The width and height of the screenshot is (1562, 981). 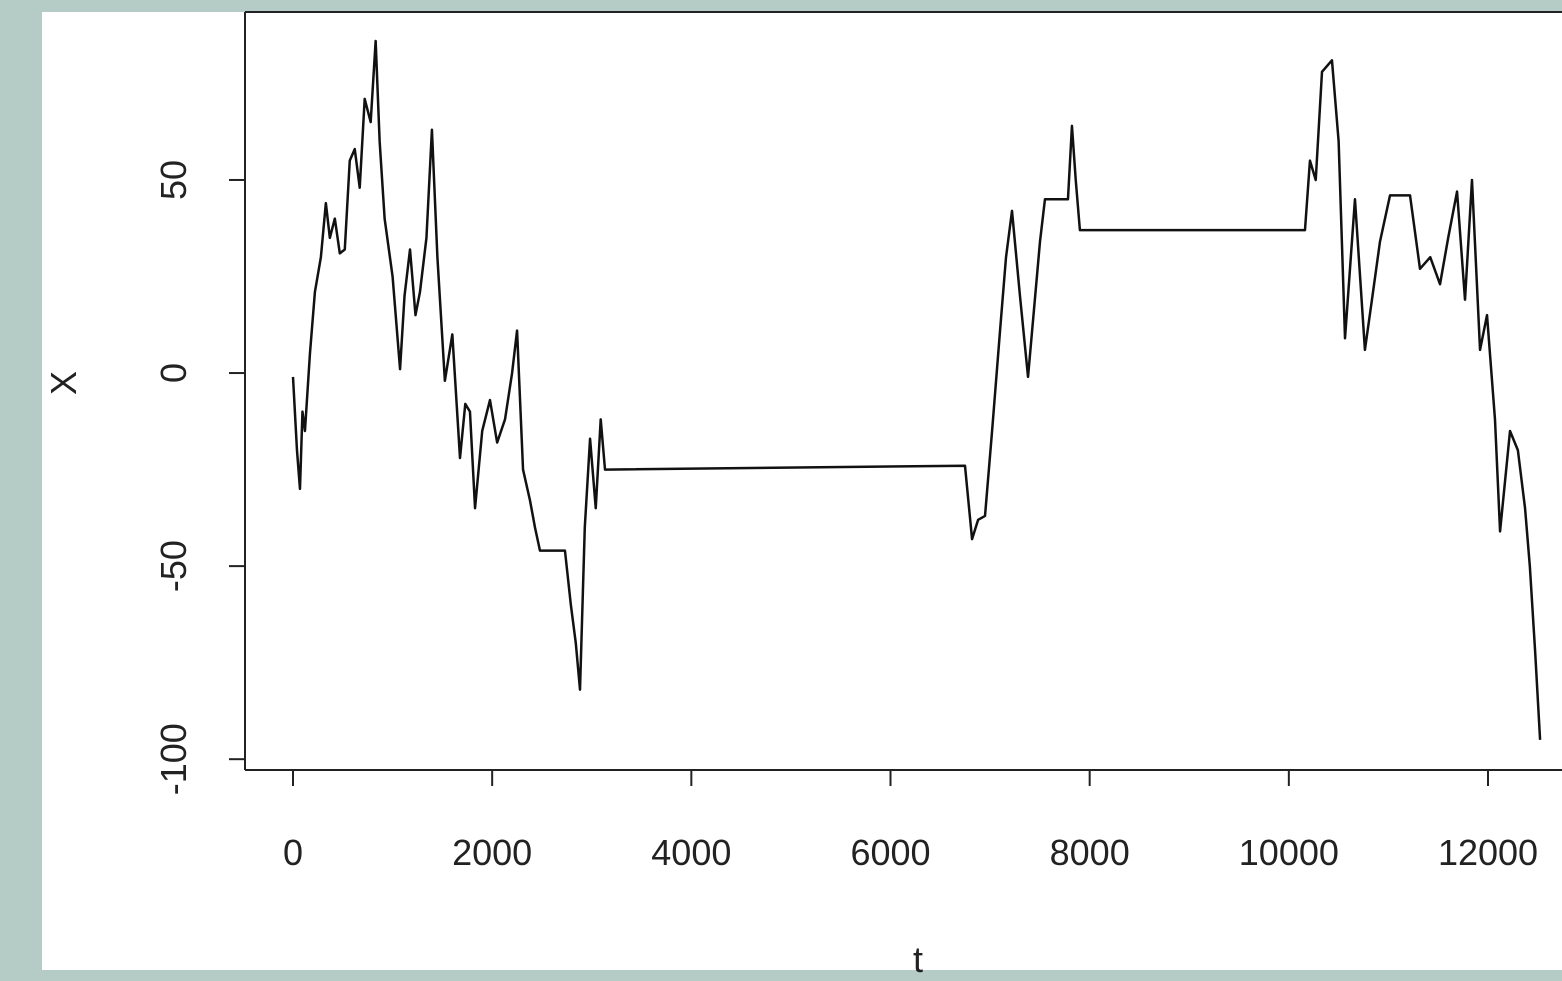 What do you see at coordinates (173, 373) in the screenshot?
I see `y-tick-label: 0` at bounding box center [173, 373].